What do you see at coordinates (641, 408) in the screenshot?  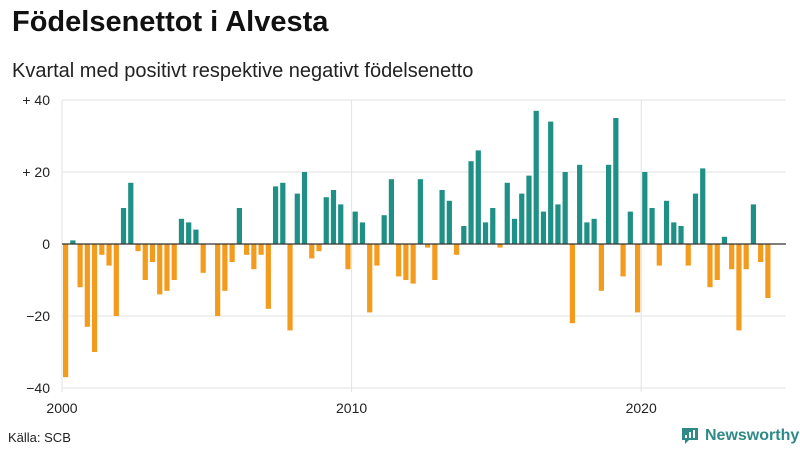 I see `x-tick-label: 2020` at bounding box center [641, 408].